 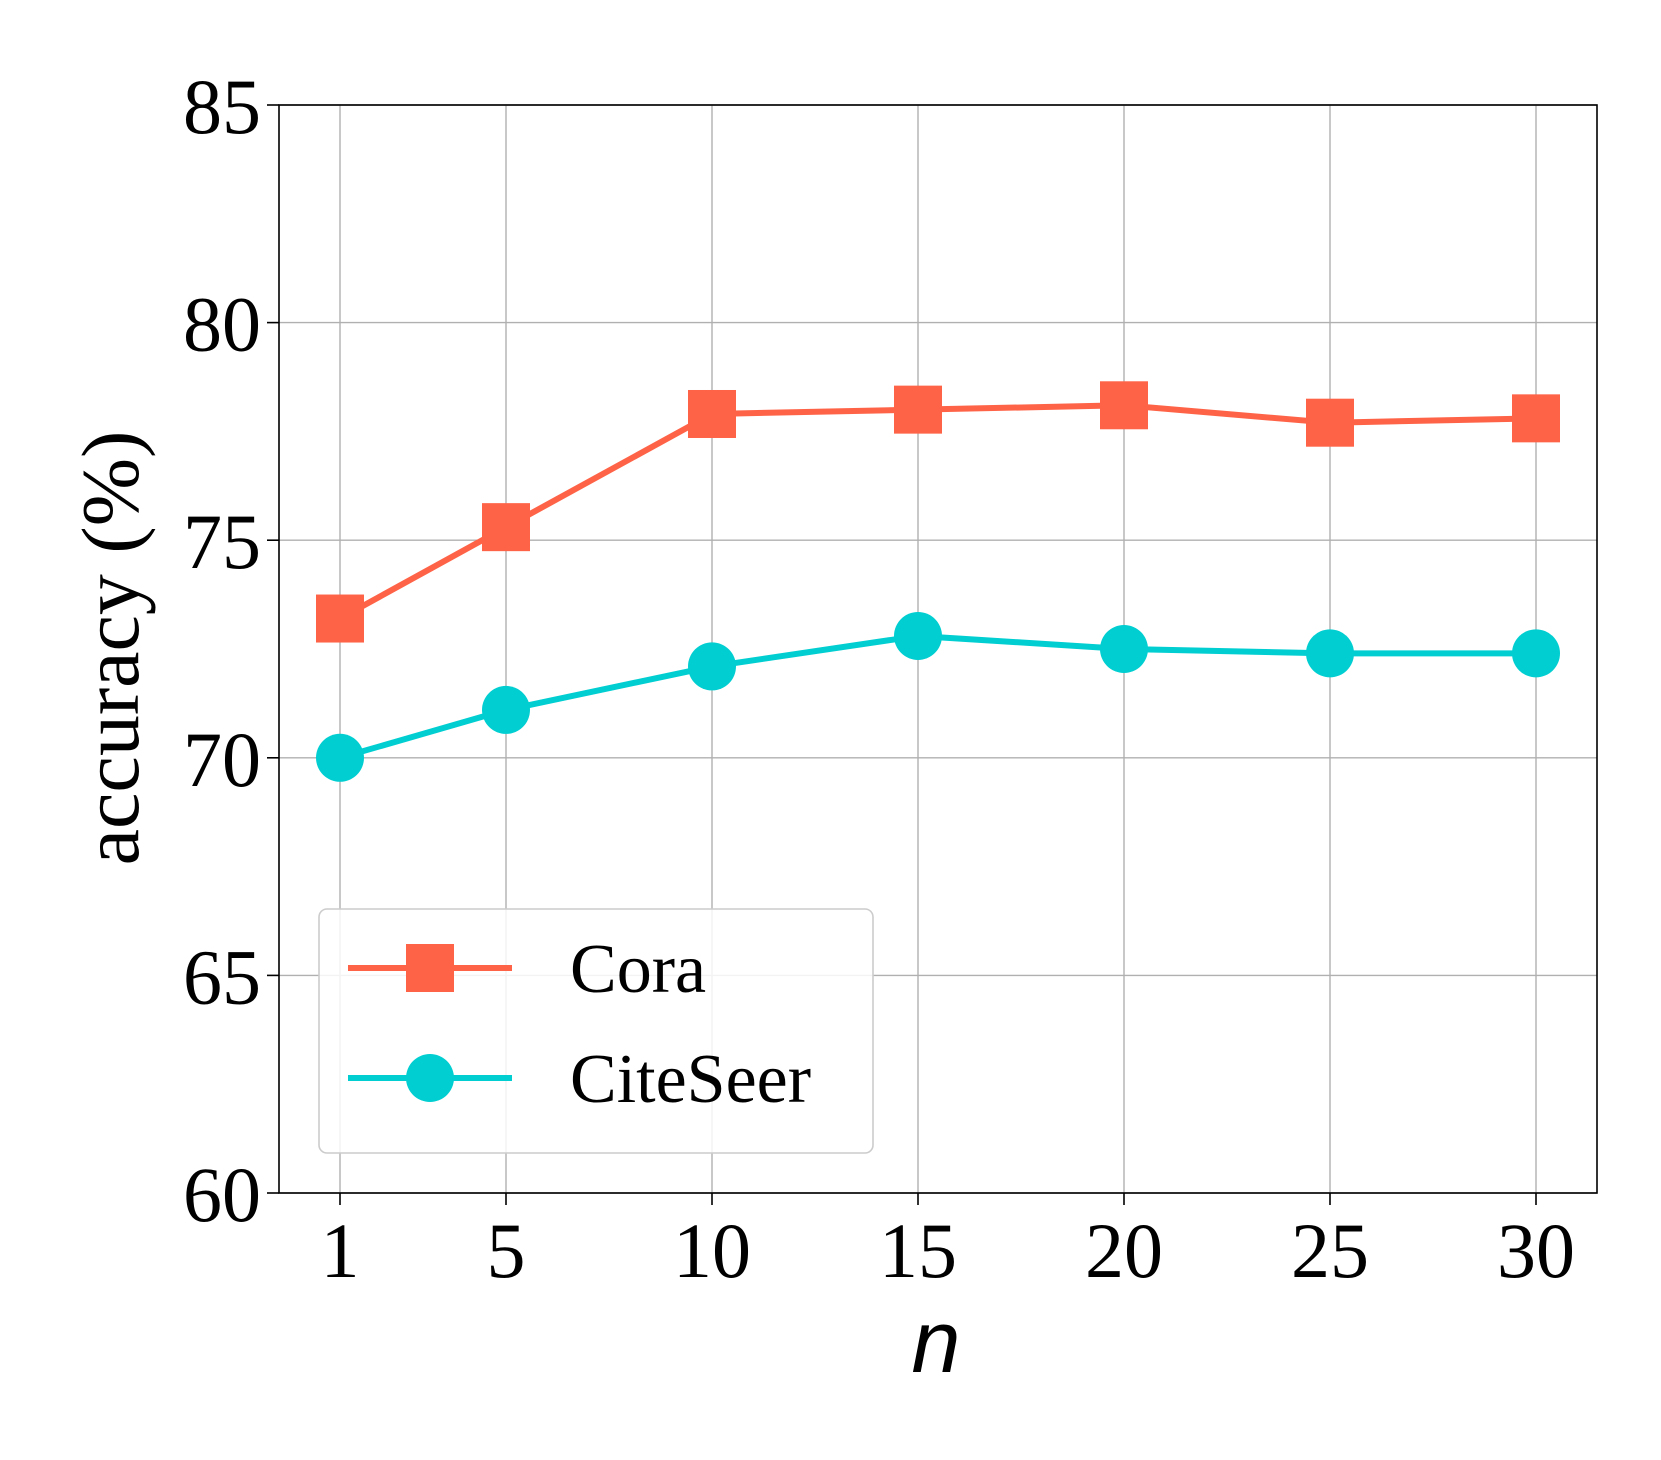 What do you see at coordinates (1536, 1250) in the screenshot?
I see `x-tick-label: 30` at bounding box center [1536, 1250].